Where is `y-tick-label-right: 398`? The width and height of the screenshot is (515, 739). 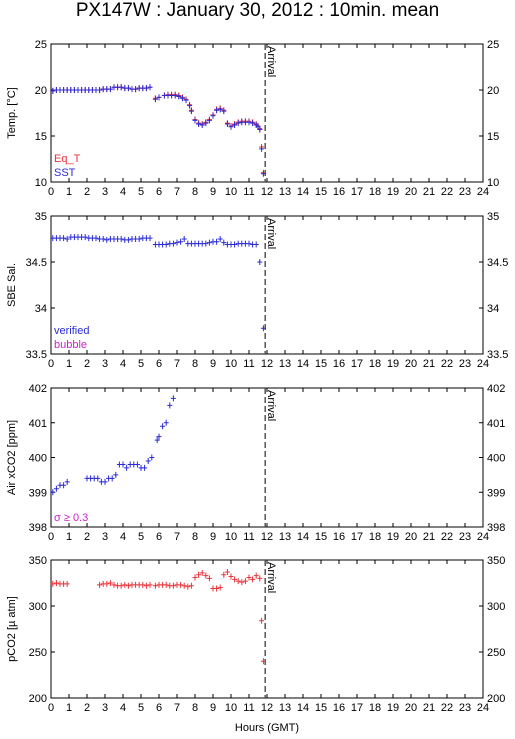
y-tick-label-right: 398 is located at coordinates (496, 528).